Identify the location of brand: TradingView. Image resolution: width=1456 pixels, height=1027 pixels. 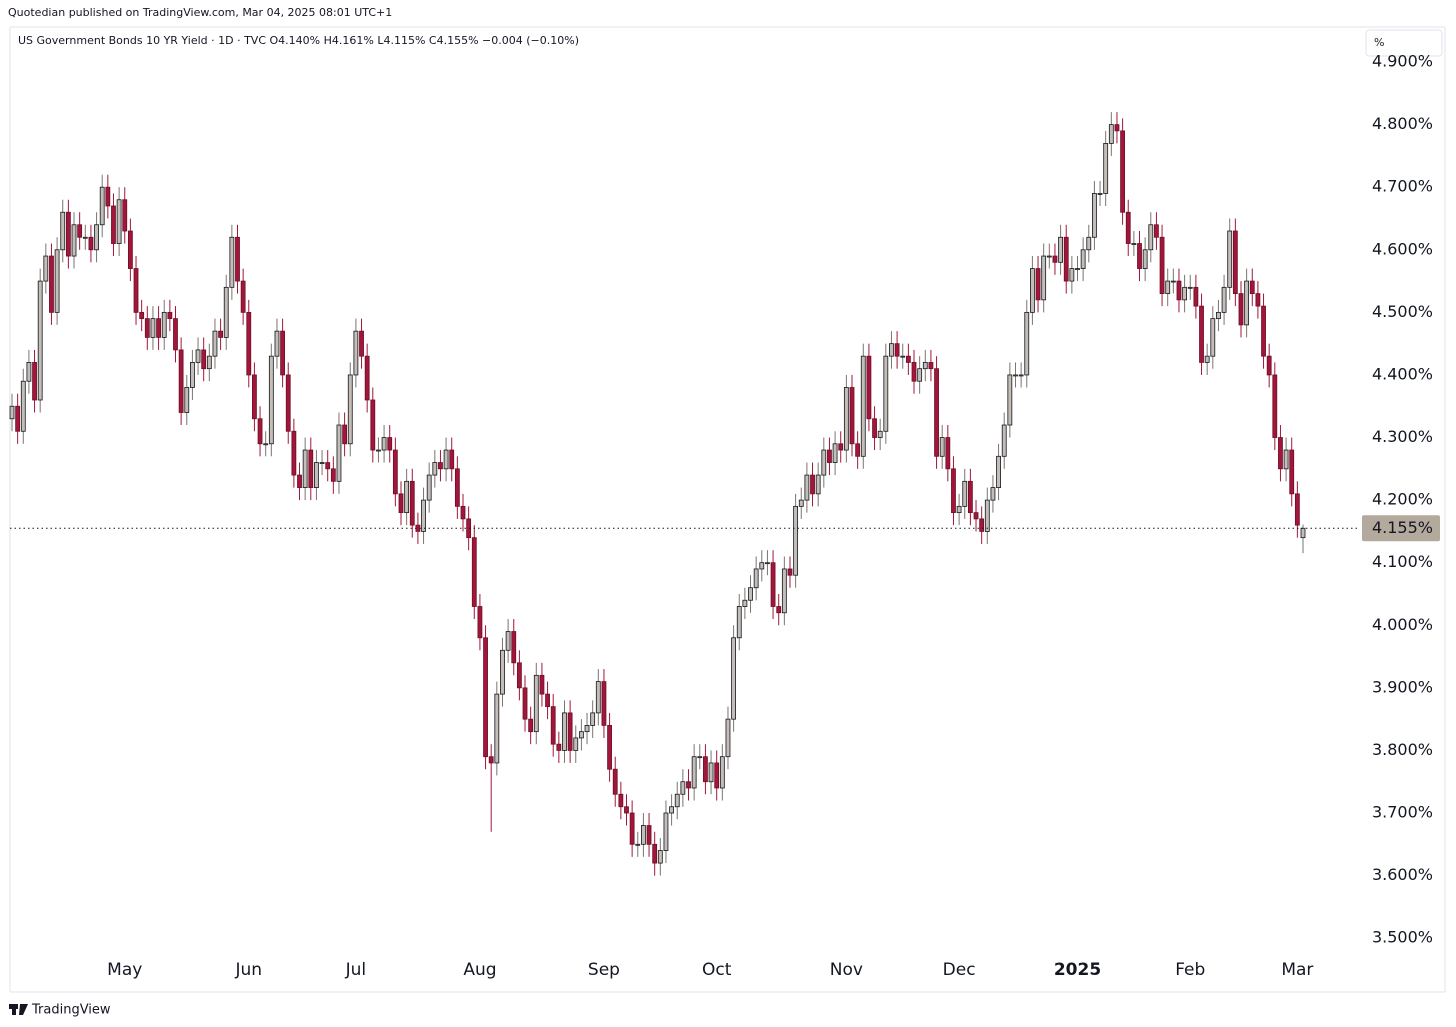
(60, 1010).